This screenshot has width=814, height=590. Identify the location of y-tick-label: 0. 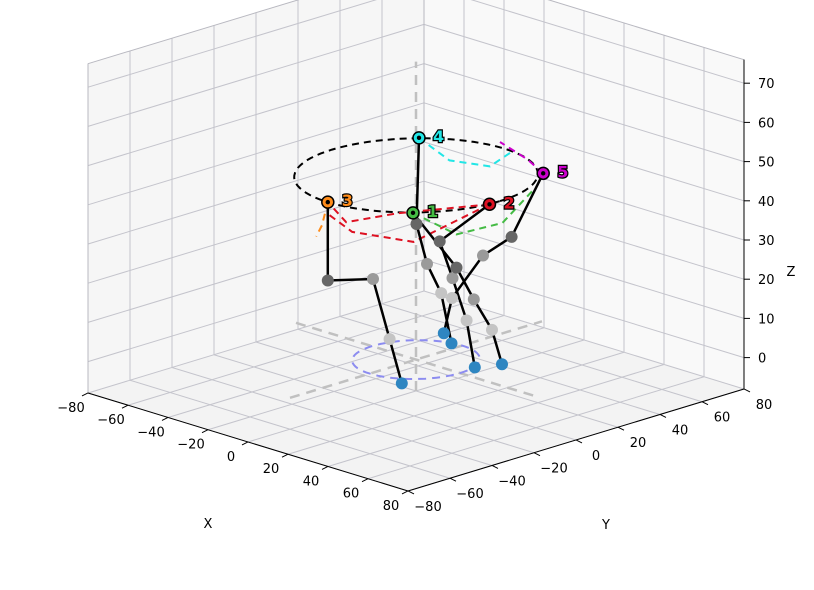
(596, 456).